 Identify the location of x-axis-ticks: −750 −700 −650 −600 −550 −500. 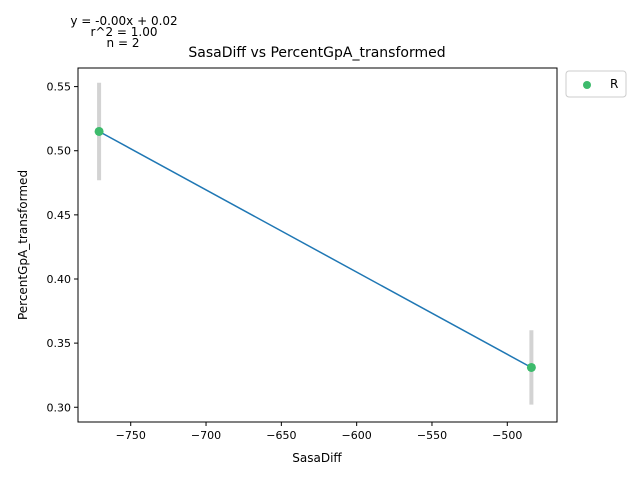
(319, 432).